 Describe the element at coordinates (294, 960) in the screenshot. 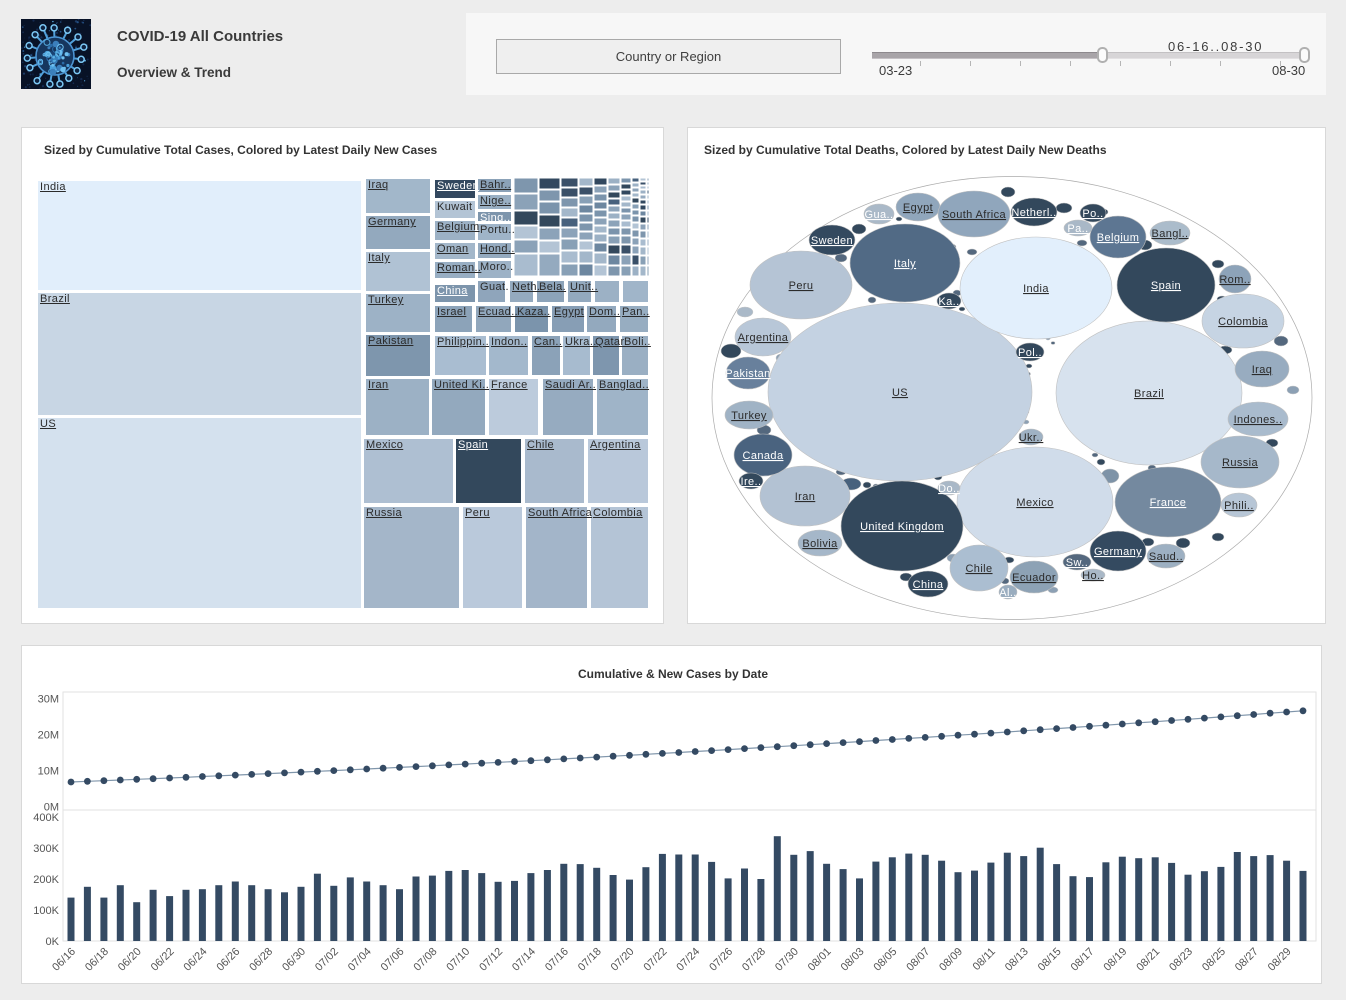

I see `svg-text: 06/30` at that location.